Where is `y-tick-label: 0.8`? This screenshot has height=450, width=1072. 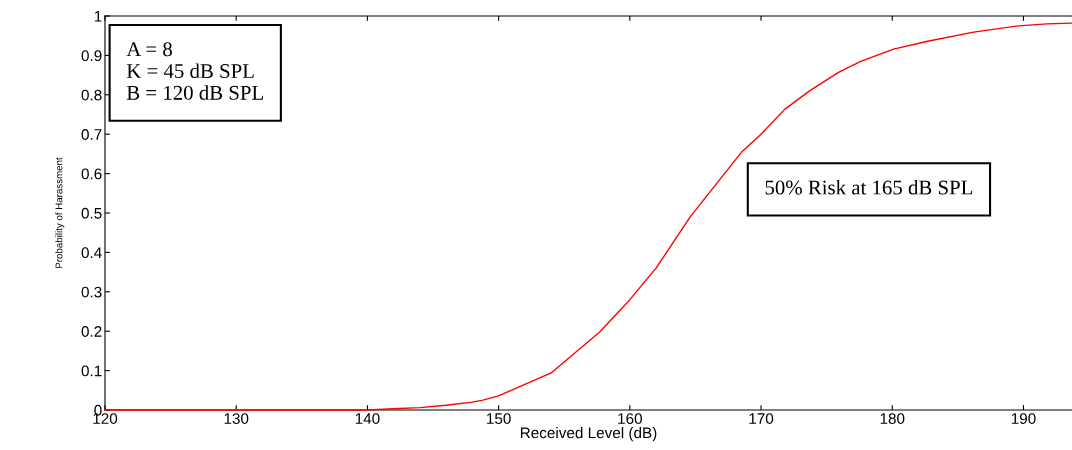
y-tick-label: 0.8 is located at coordinates (91, 95).